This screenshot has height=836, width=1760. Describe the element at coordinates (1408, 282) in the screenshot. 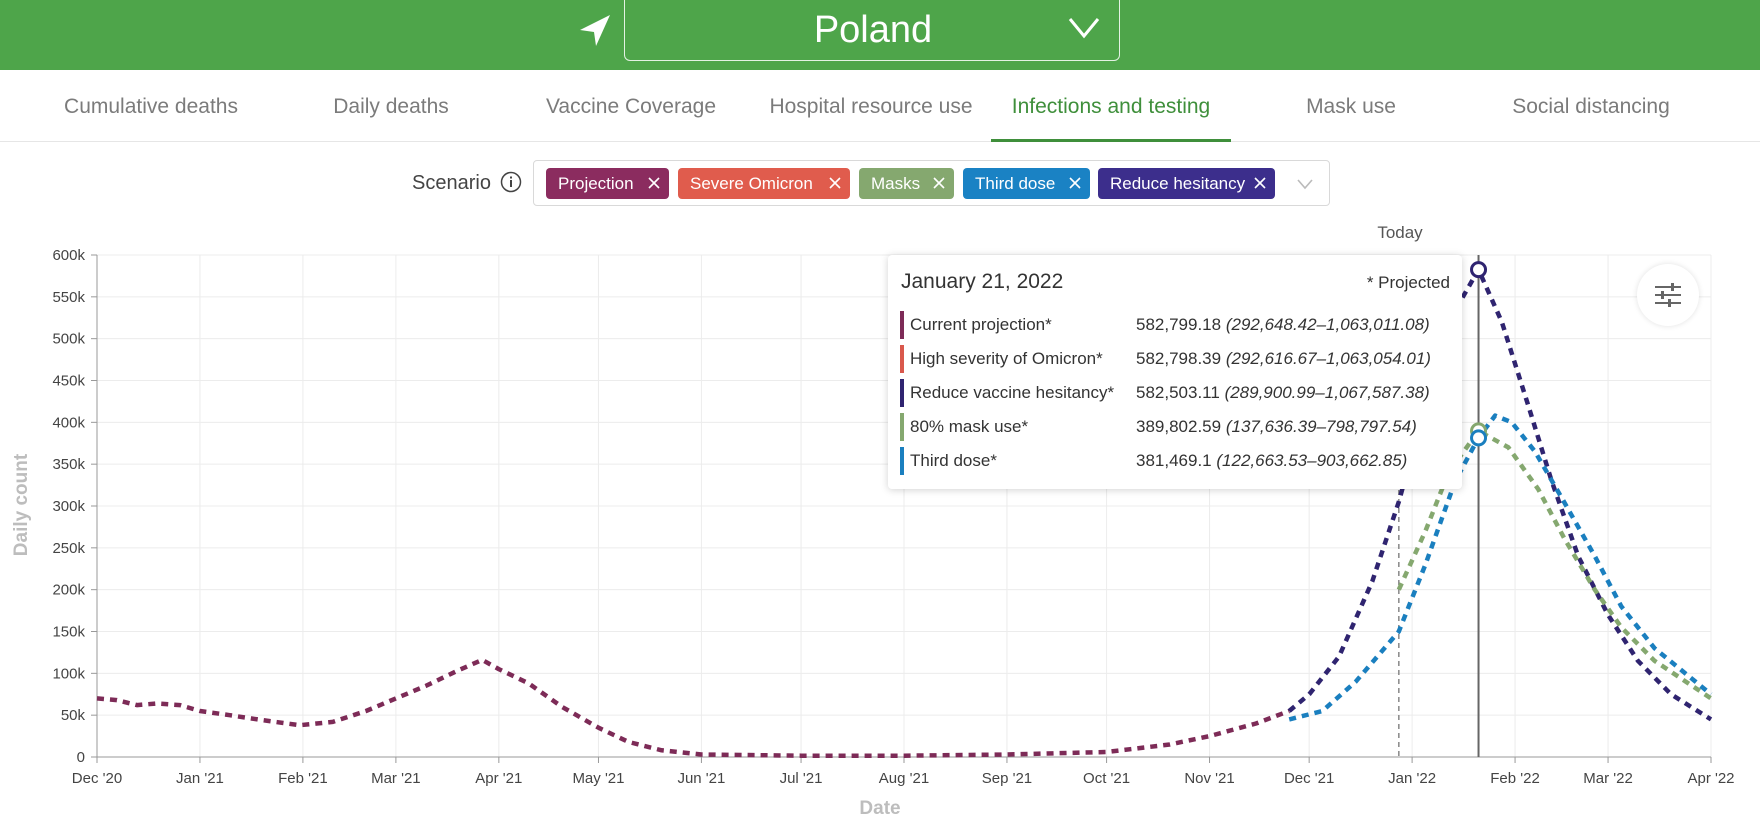

I see `tooltip-projected-note: * Projected` at that location.